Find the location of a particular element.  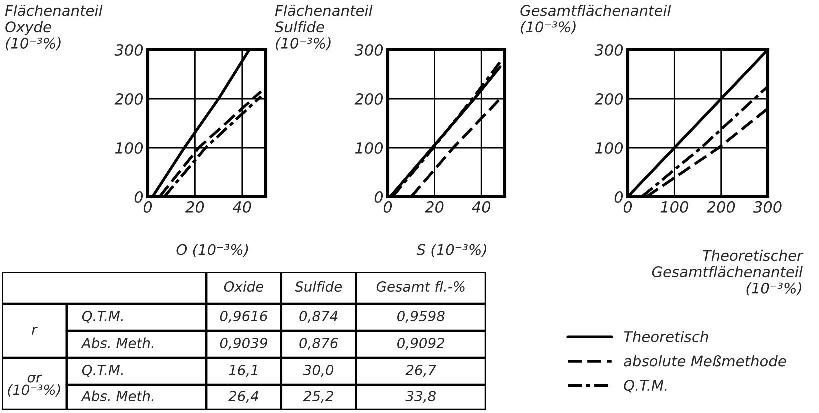

x-axis-title: Theoretischer Gesamtflächenanteil (10⁻³%) is located at coordinates (728, 273).